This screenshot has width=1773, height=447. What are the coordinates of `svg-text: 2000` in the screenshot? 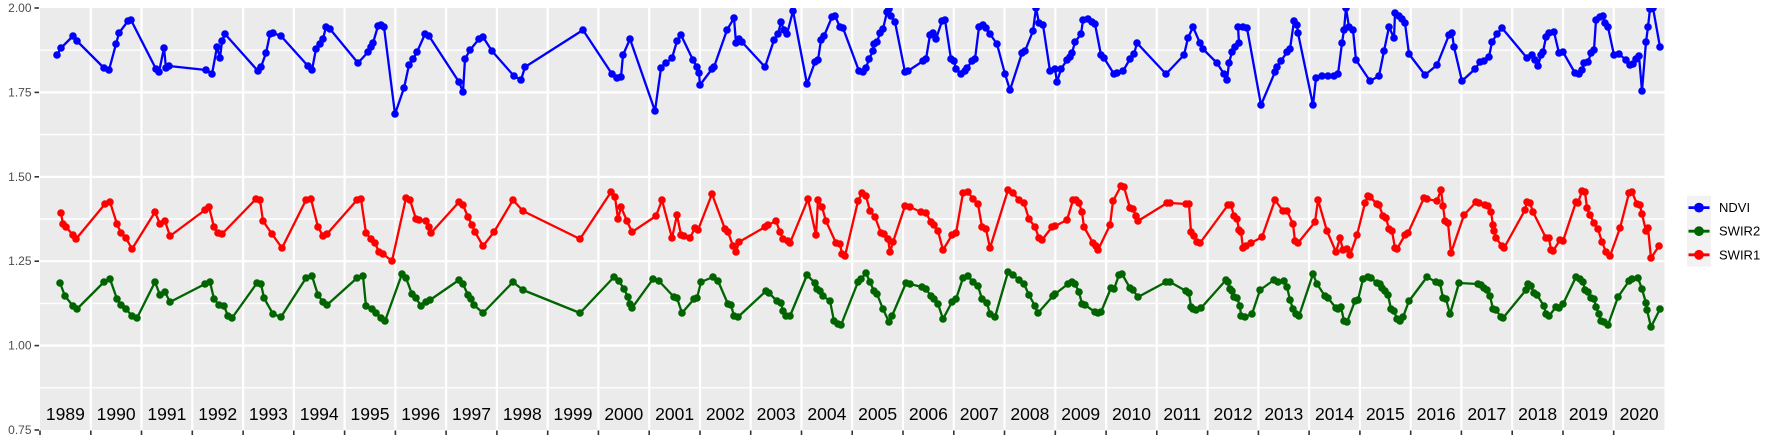 It's located at (623, 414).